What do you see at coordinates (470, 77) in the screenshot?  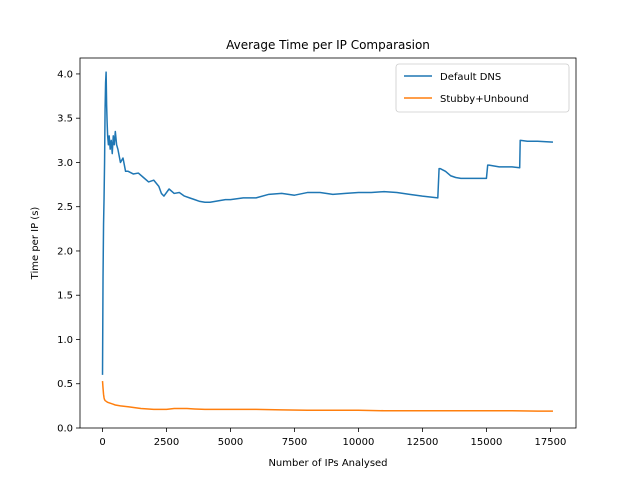 I see `legend-label-default-dns: Default DNS` at bounding box center [470, 77].